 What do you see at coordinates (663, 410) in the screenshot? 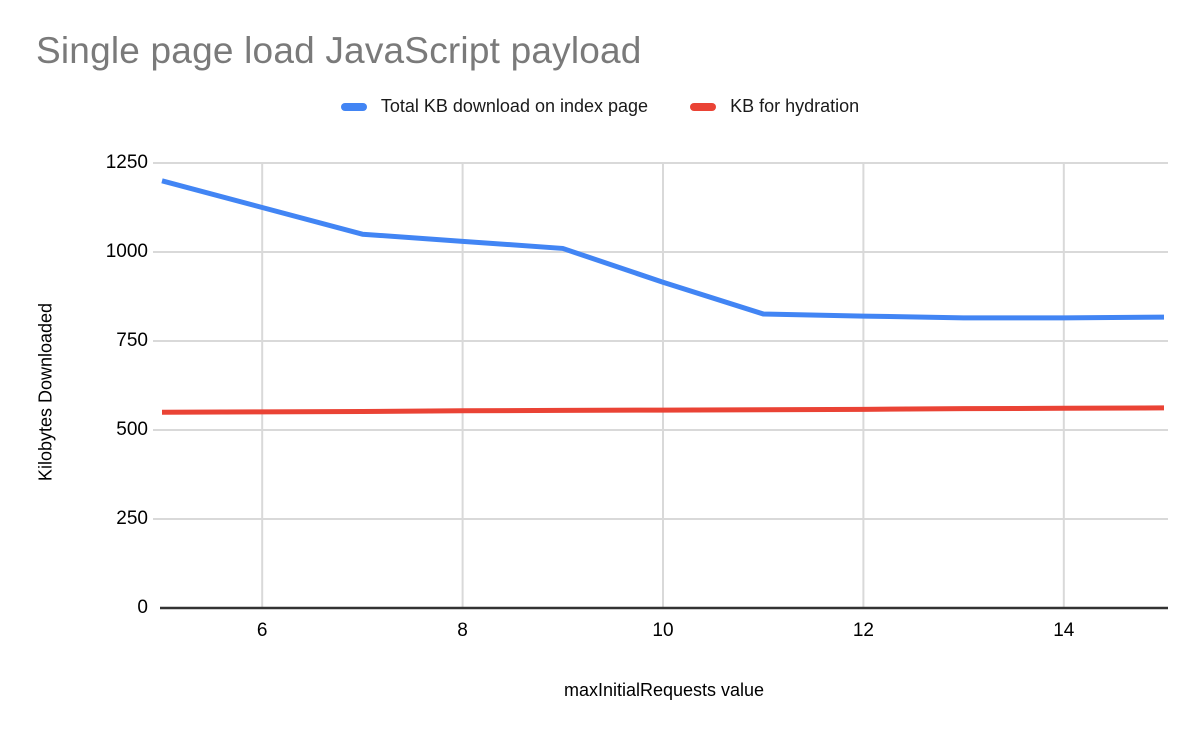
I see `series-line-hydration` at bounding box center [663, 410].